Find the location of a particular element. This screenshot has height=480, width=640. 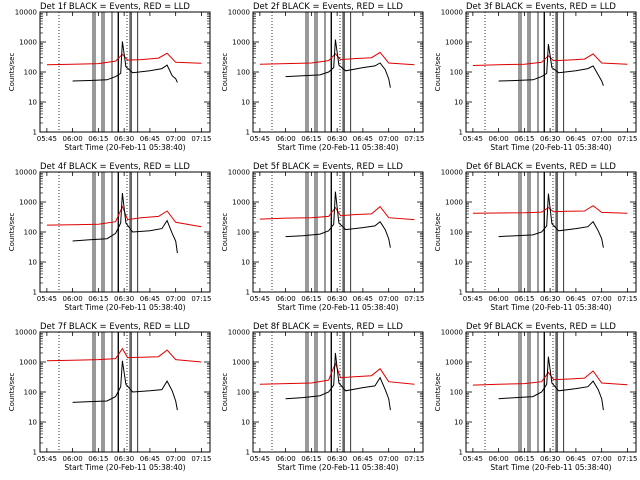

panel-title: Det 2f BLACK = Events, RED = LLD is located at coordinates (328, 7).